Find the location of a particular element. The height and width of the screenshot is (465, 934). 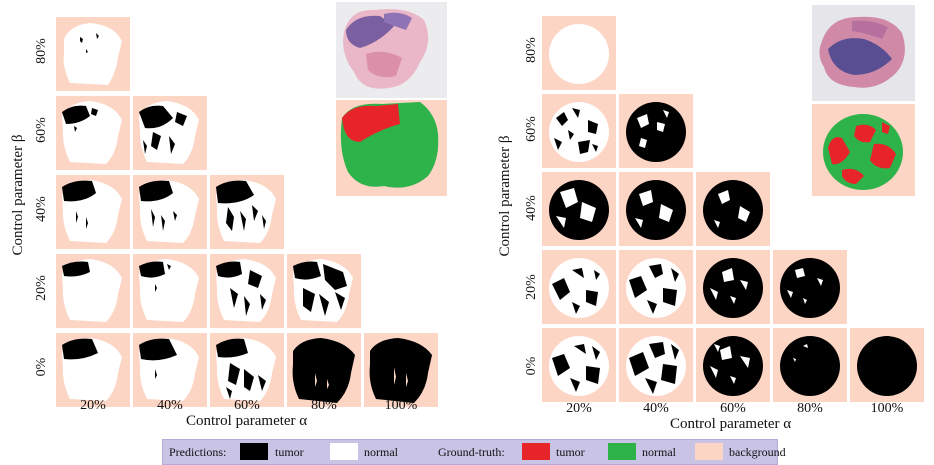

legend-ground-truth-label: Ground-truth: is located at coordinates (471, 452).